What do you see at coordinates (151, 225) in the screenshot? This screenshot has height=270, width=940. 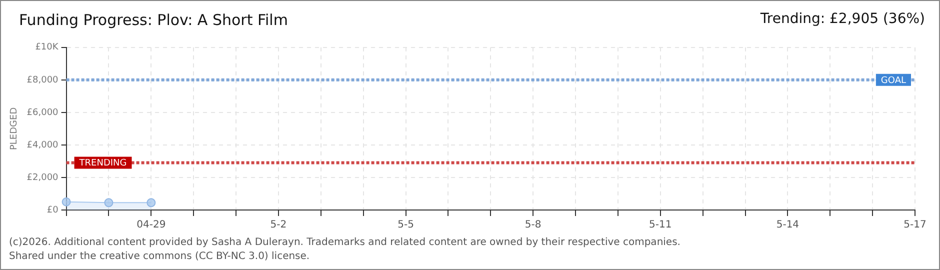 I see `x-tick-label: 04-29` at bounding box center [151, 225].